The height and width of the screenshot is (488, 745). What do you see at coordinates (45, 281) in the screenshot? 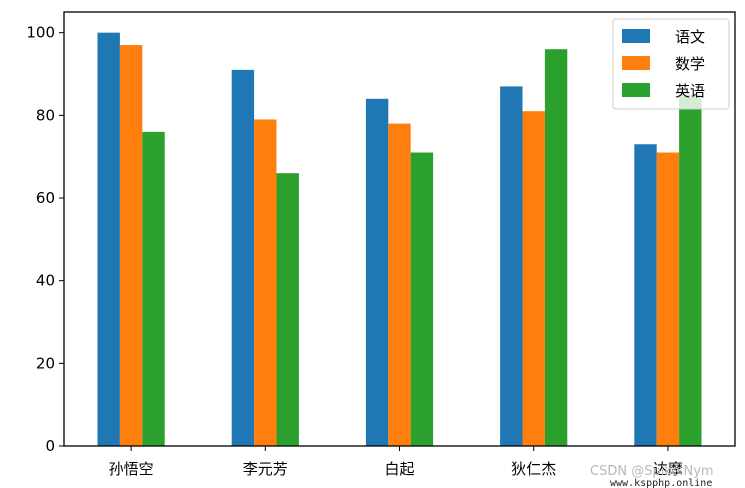
I see `y-tick-label: 40` at bounding box center [45, 281].